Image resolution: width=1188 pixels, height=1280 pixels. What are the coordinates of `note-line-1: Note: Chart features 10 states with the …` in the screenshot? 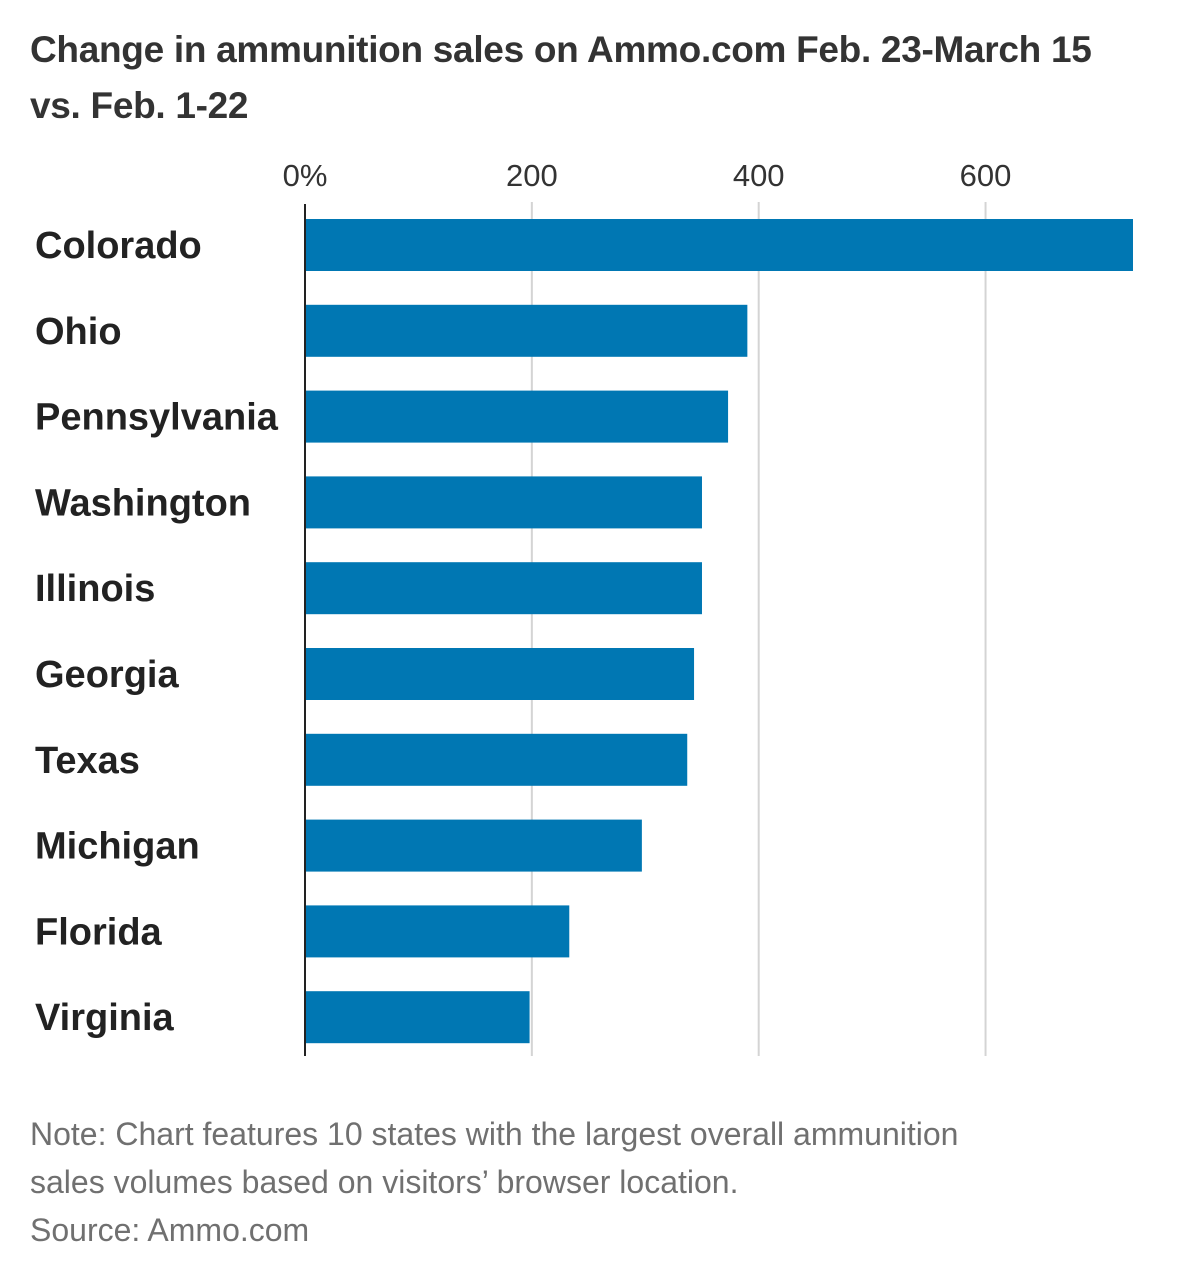 It's located at (494, 1134).